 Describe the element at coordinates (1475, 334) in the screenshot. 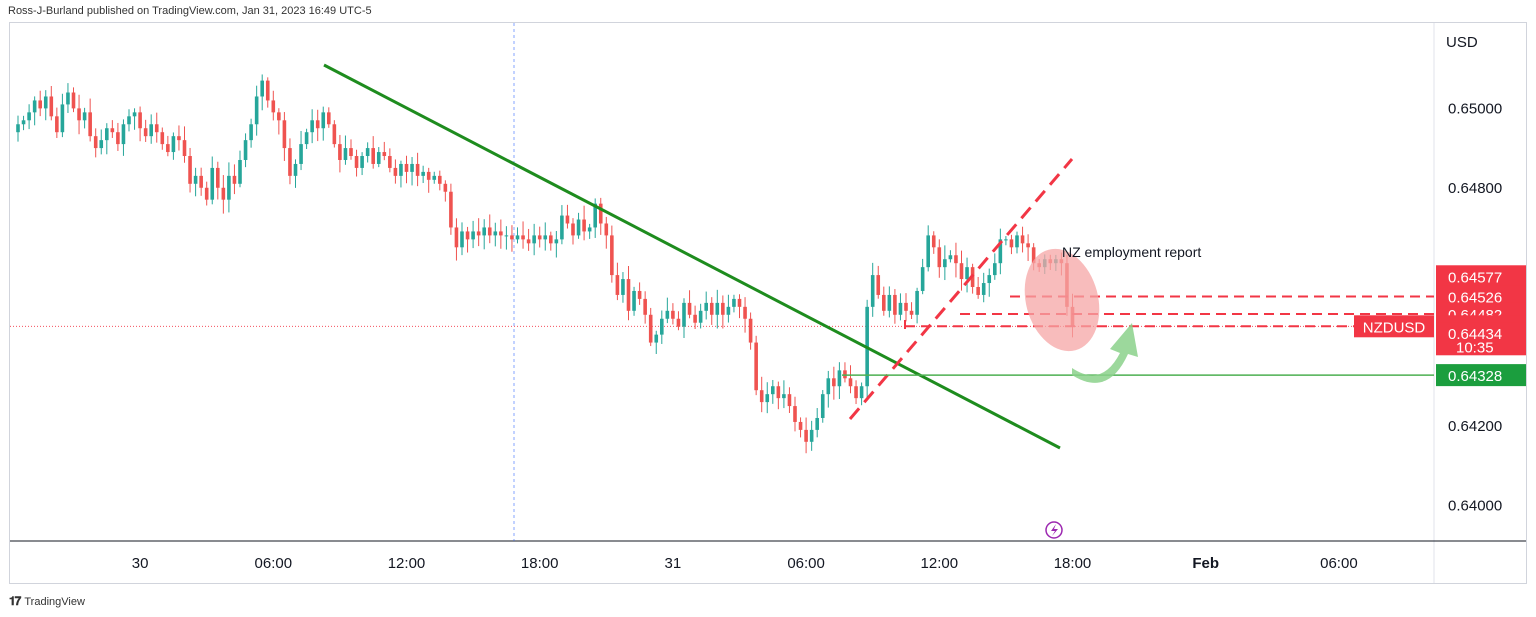

I see `price-badge-label: 0.64434` at that location.